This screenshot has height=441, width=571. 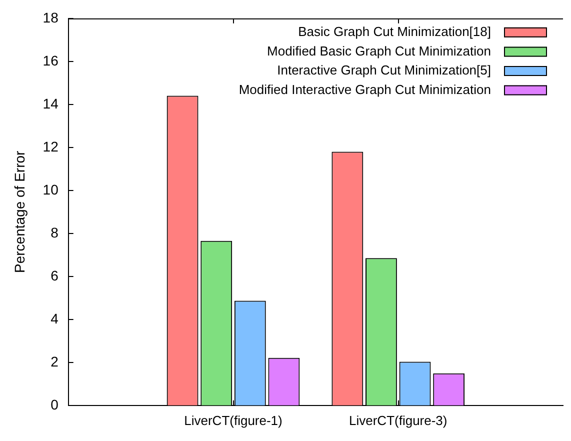 I want to click on legend-label: Modified Basic Graph Cut Minimization, so click(x=379, y=50).